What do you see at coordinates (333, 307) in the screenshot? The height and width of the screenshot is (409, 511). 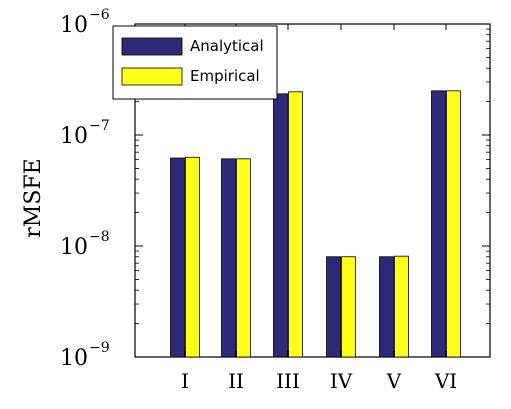 I see `bar-analytical-iv` at bounding box center [333, 307].